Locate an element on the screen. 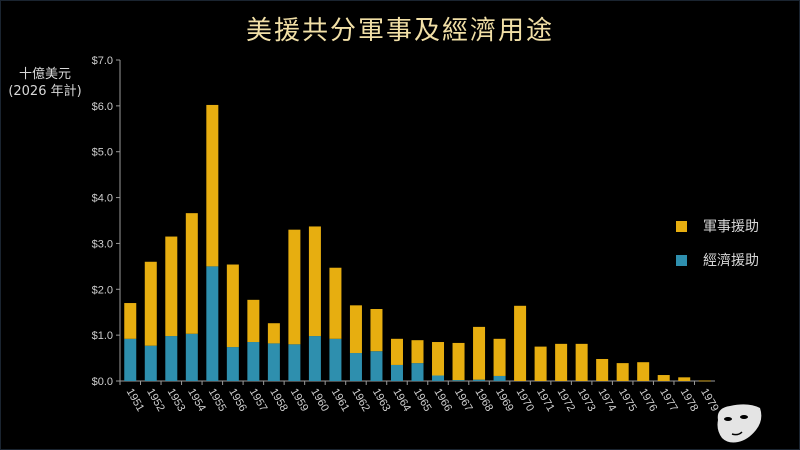 The image size is (800, 450). y-tick-label: $4.0 is located at coordinates (102, 199).